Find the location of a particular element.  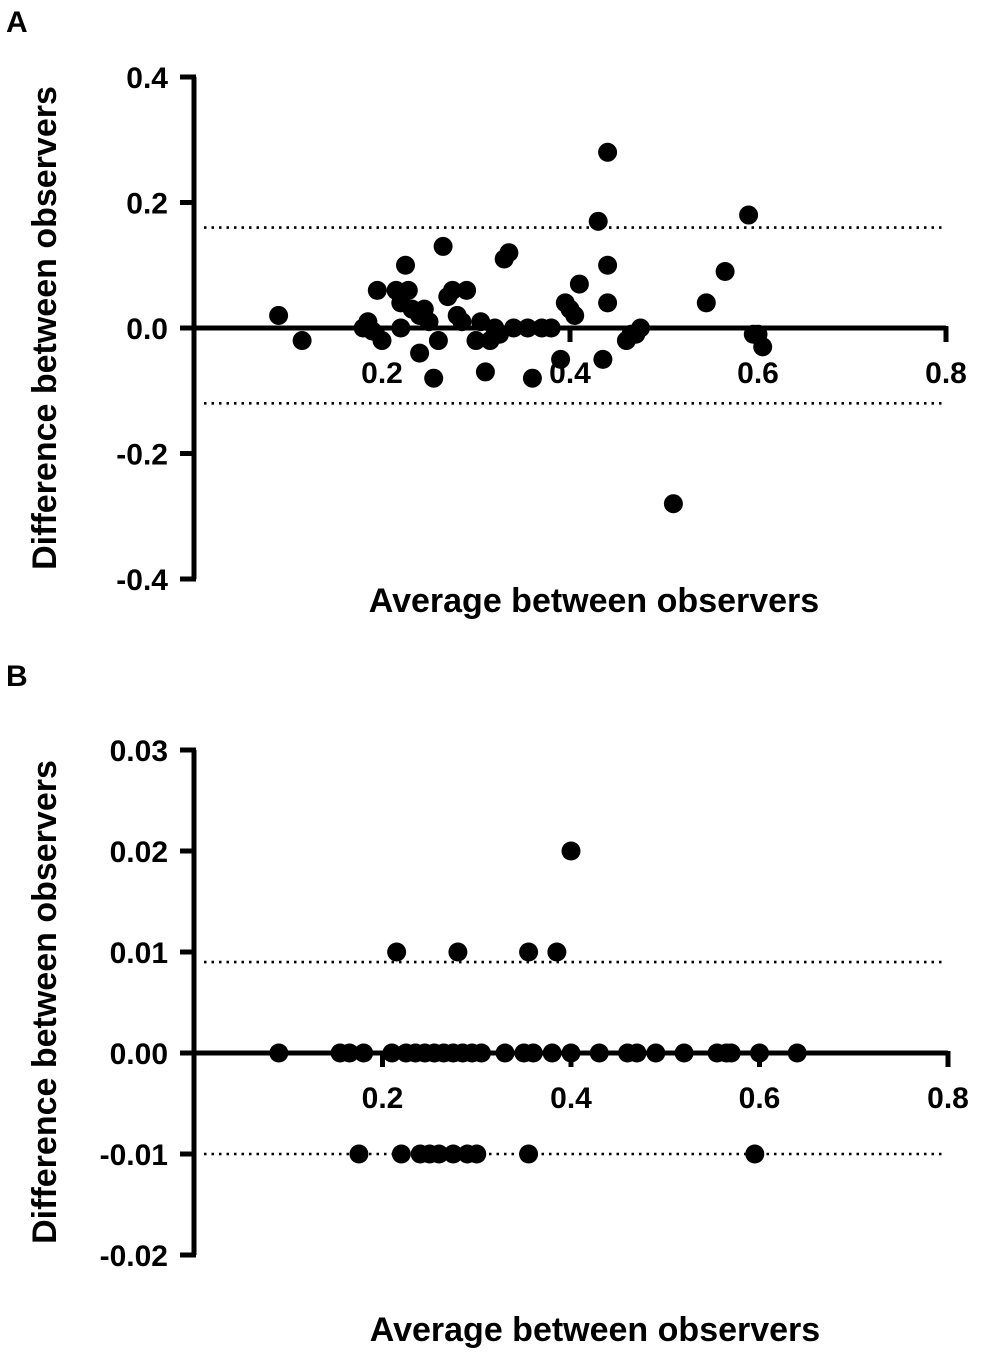

panel-b-x-tick-label: 0.4 is located at coordinates (571, 1098).